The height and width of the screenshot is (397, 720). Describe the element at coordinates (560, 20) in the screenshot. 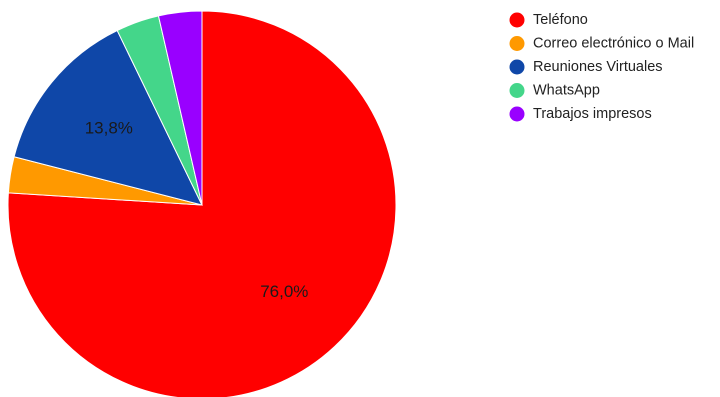

I see `legend-label-0: Teléfono` at that location.